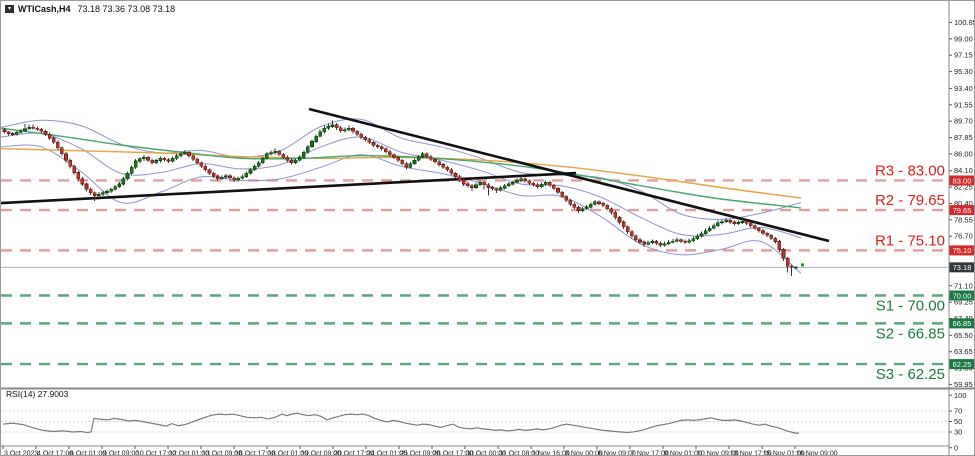 Image resolution: width=975 pixels, height=456 pixels. Describe the element at coordinates (963, 203) in the screenshot. I see `price-axis-label: 80.40` at that location.